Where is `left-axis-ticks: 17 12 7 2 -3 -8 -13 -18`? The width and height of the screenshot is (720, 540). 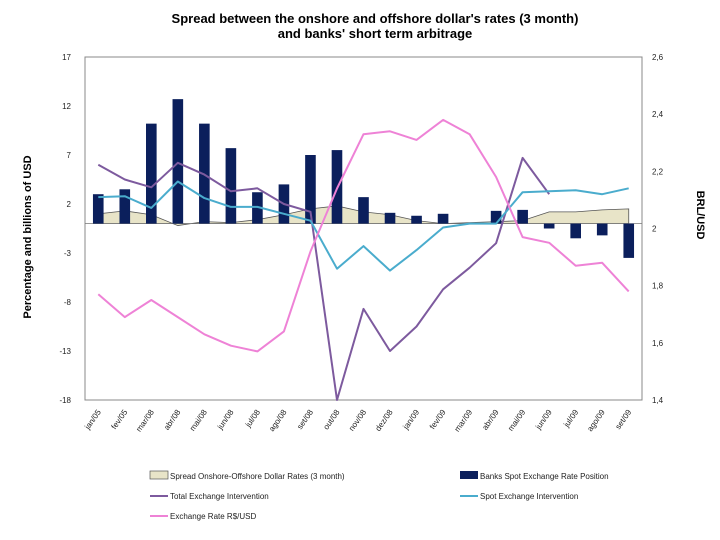
left-axis-ticks: 17 12 7 2 -3 -8 -13 -18 is located at coordinates (65, 229).